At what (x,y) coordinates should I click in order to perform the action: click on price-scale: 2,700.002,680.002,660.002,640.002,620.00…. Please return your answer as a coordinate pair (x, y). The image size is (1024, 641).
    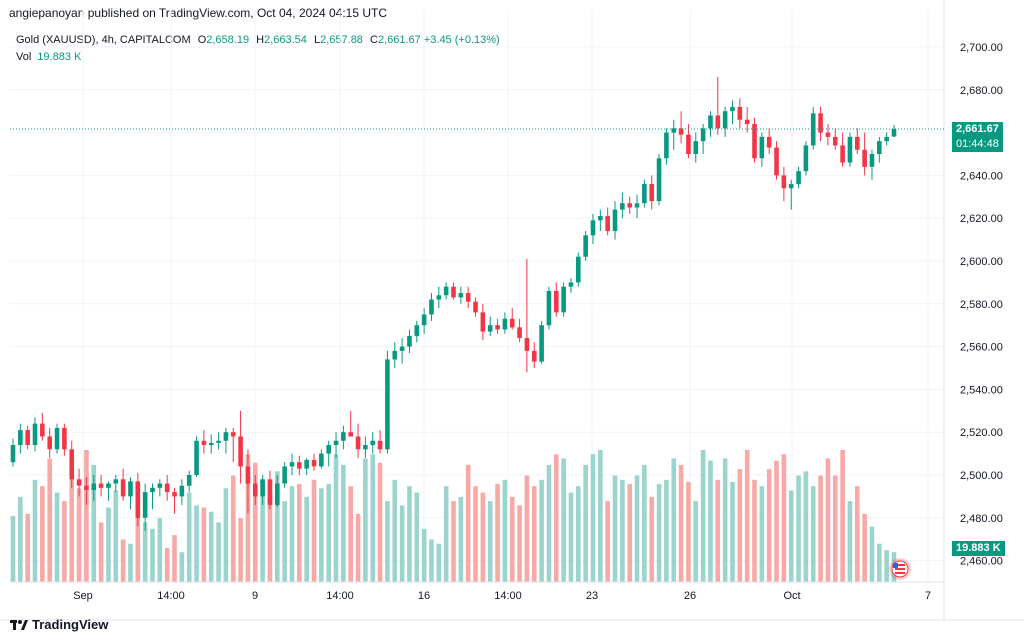
    Looking at the image, I should click on (981, 305).